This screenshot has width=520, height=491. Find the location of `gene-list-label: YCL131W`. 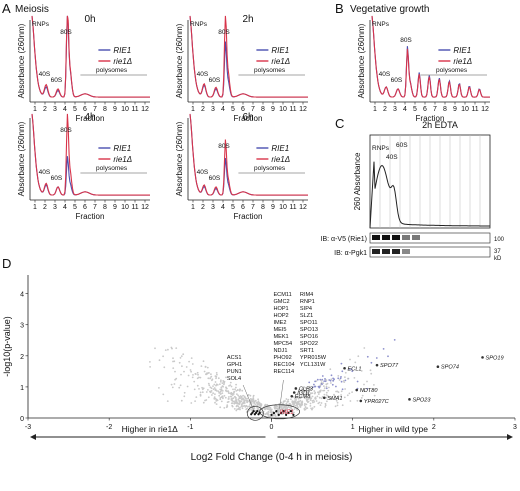

gene-list-label: YCL131W is located at coordinates (313, 365).